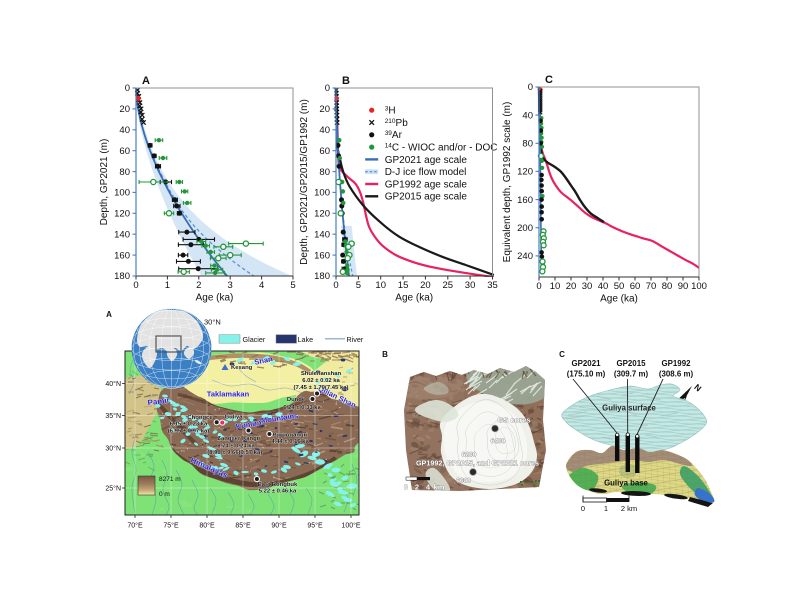 The height and width of the screenshot is (600, 800). Describe the element at coordinates (264, 360) in the screenshot. I see `svg-text: Shan` at that location.